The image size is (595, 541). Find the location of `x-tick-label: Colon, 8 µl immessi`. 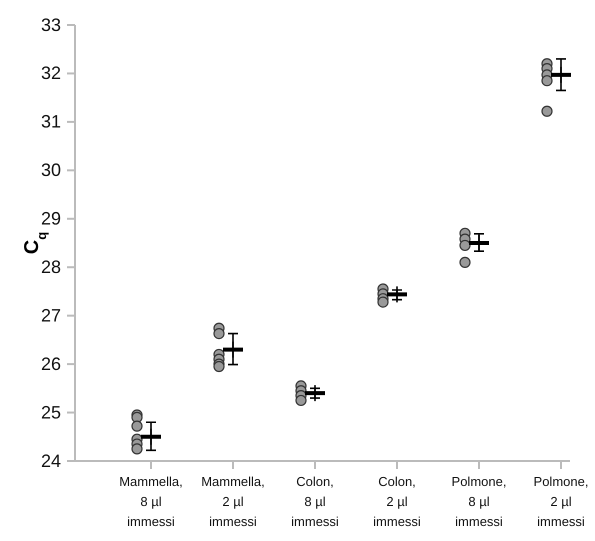

x-tick-label: Colon, 8 µl immessi is located at coordinates (315, 501).